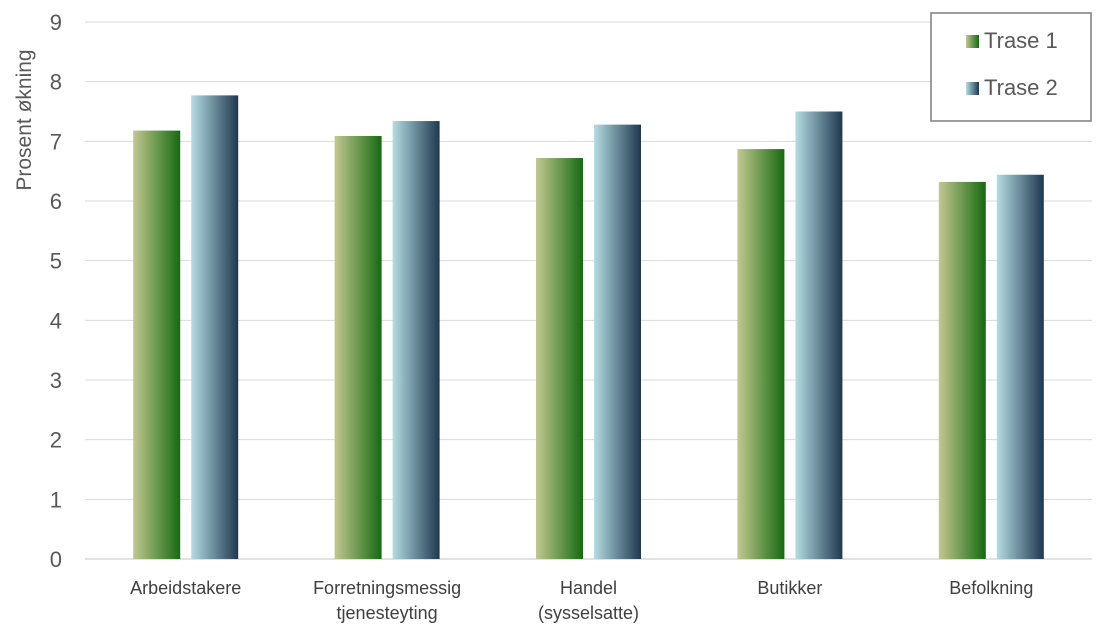 This screenshot has width=1102, height=626. Describe the element at coordinates (387, 613) in the screenshot. I see `x-category-label: tjenesteyting` at that location.